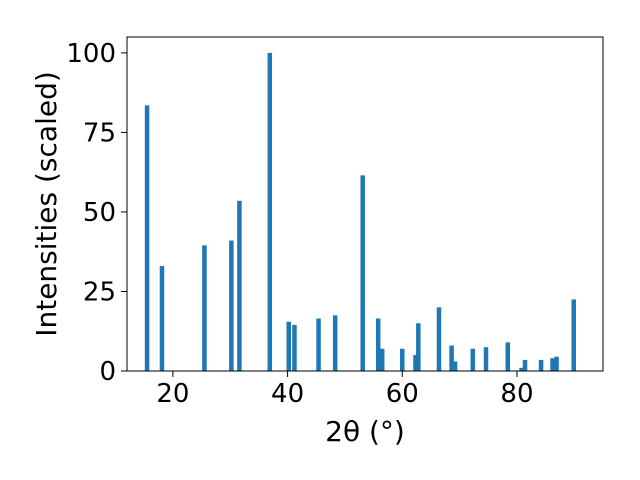 The image size is (640, 480). Describe the element at coordinates (99, 292) in the screenshot. I see `y-tick-label: 25` at that location.